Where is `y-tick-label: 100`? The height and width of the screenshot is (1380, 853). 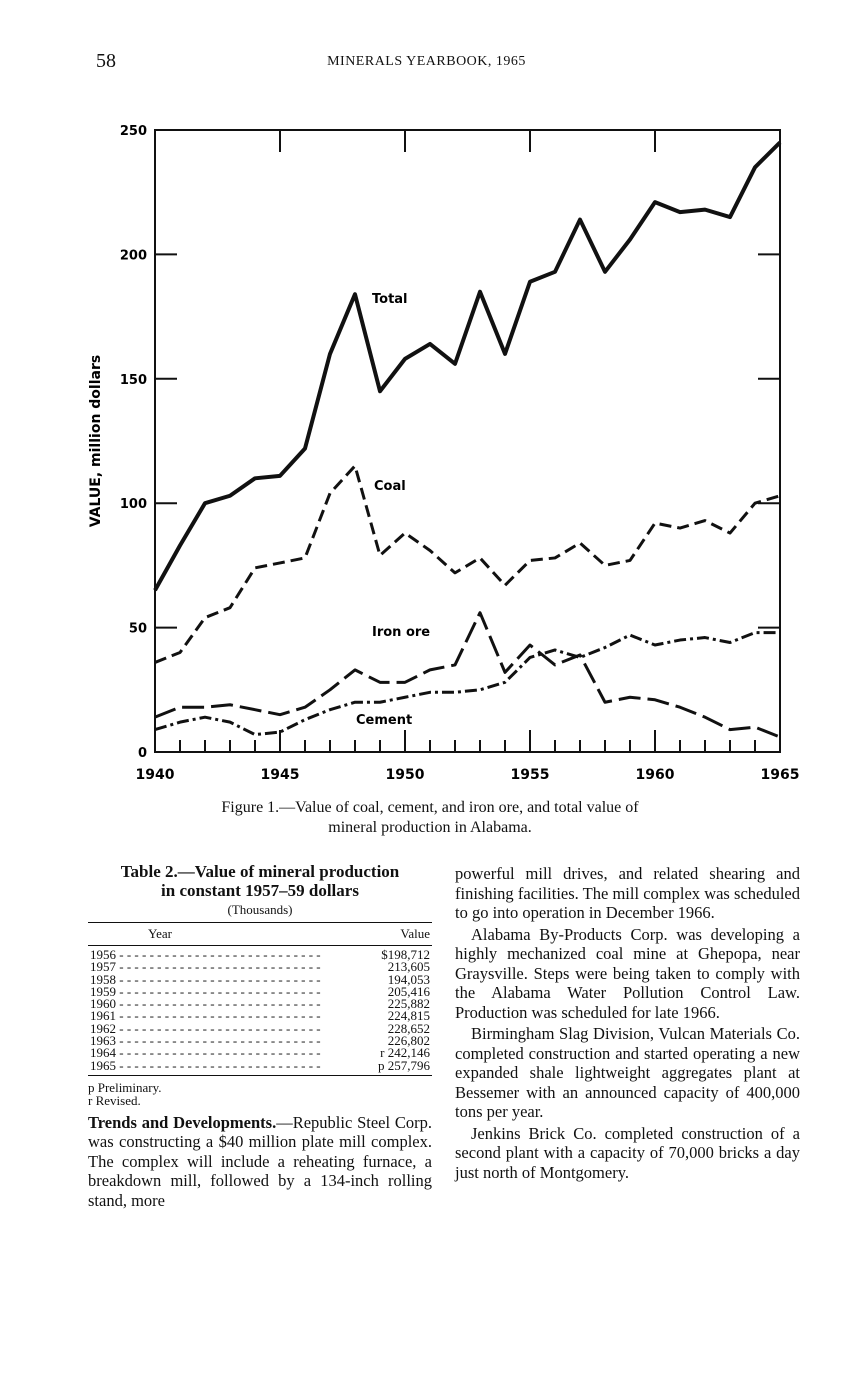 y-tick-label: 100 is located at coordinates (133, 504).